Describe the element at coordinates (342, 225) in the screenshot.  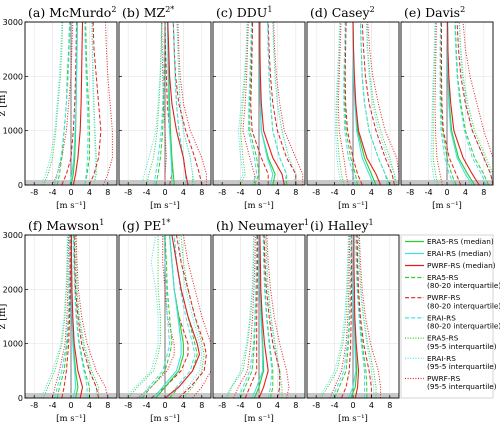
I see `panel-title: (i) Halley1` at that location.